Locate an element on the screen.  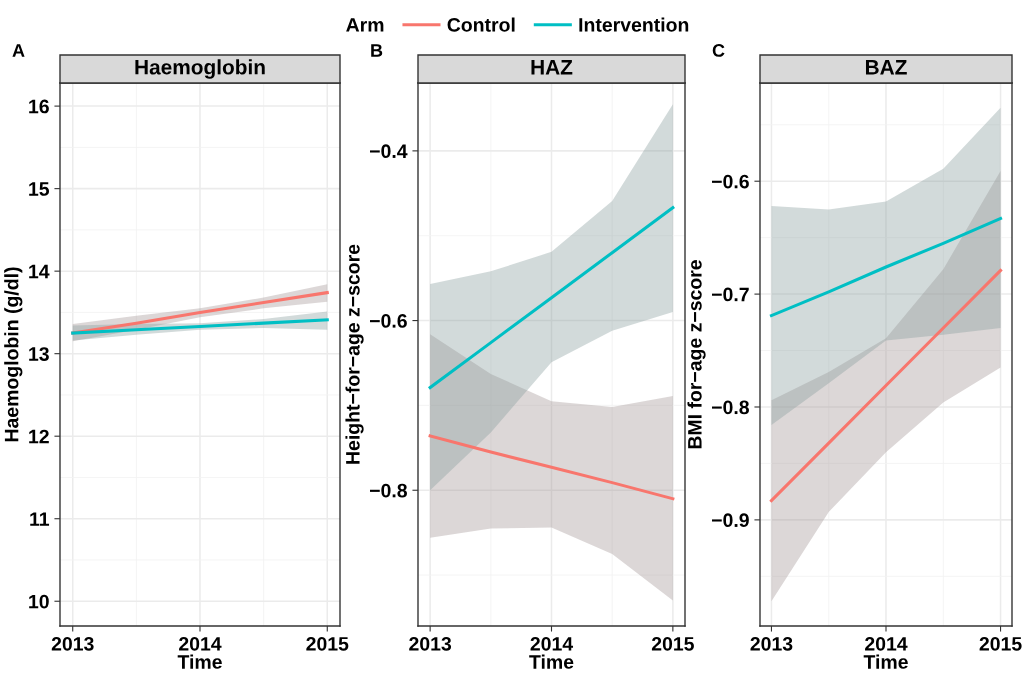
y-tick-label: 12 is located at coordinates (39, 436).